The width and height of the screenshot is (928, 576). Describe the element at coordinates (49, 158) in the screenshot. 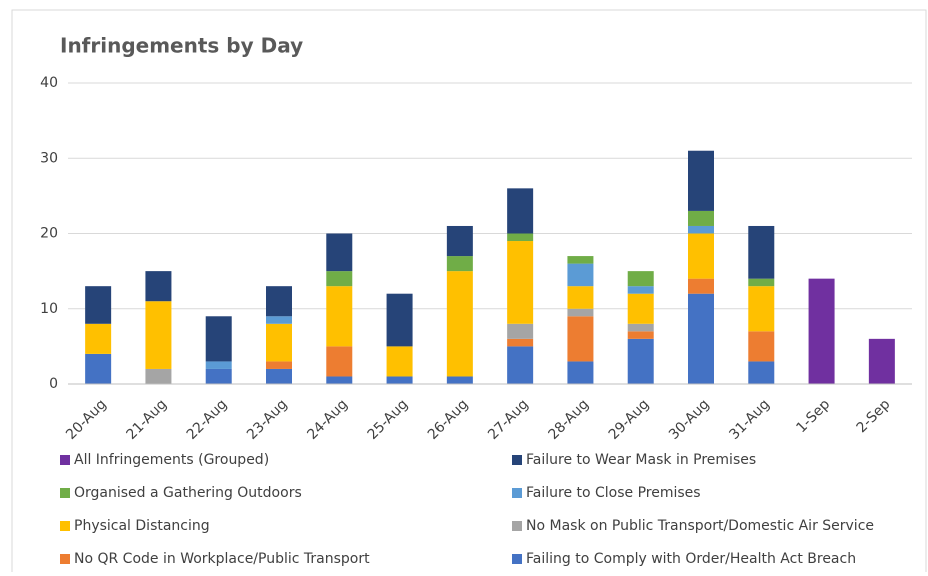

I see `y-tick-label: 30` at that location.